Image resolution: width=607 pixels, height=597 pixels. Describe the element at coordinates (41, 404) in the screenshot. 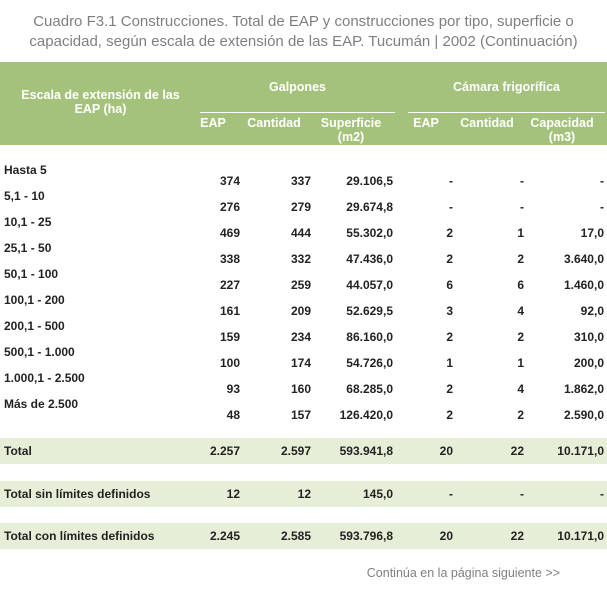

I see `row-label: Más de 2.500` at that location.